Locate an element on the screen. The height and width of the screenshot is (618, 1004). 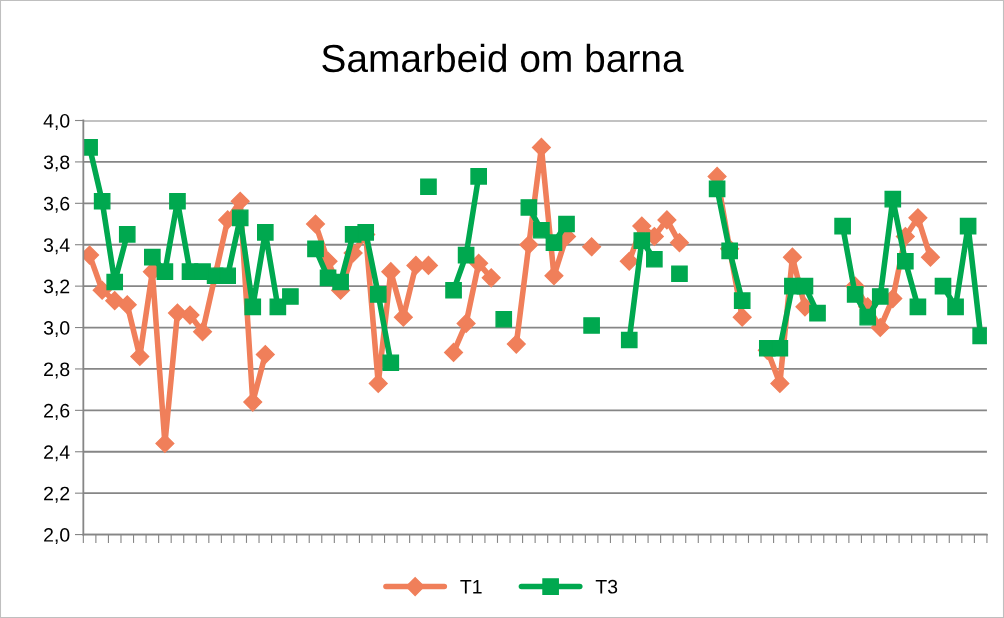
legend-label: T3 is located at coordinates (606, 586).